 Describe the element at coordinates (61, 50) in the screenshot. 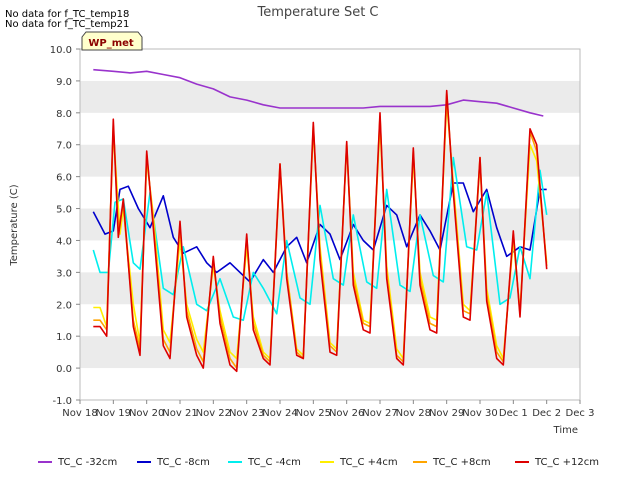

I see `y-tick-label: 10.0` at that location.